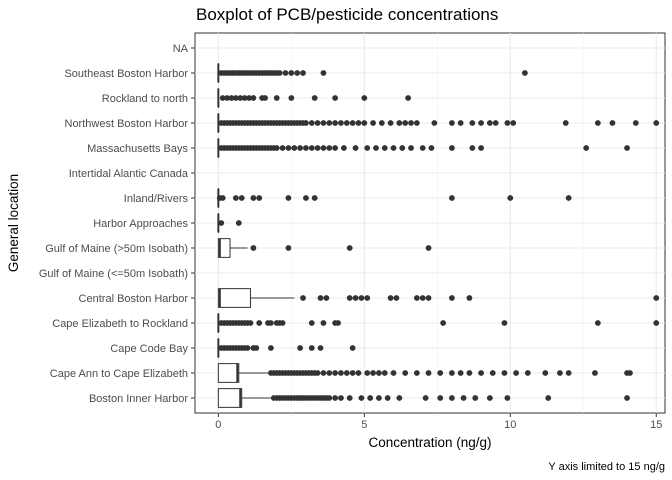  What do you see at coordinates (510, 425) in the screenshot?
I see `x-tick-label: 10` at bounding box center [510, 425].